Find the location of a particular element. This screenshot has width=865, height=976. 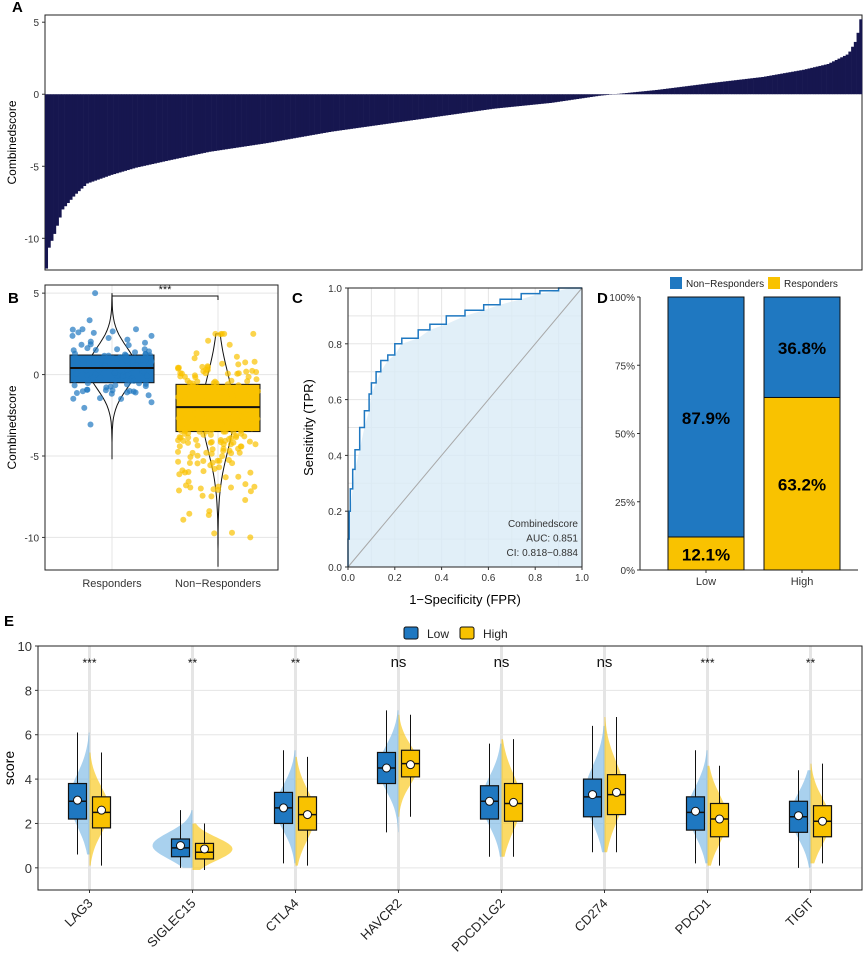

xtick-label-c: 0.8 is located at coordinates (535, 578).